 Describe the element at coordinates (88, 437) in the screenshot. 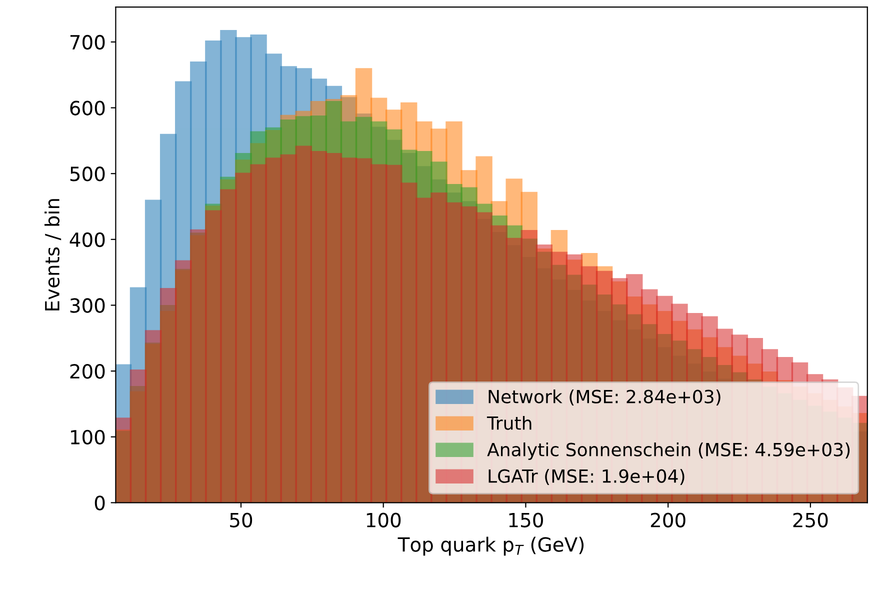

I see `y-tick-label: 100` at that location.